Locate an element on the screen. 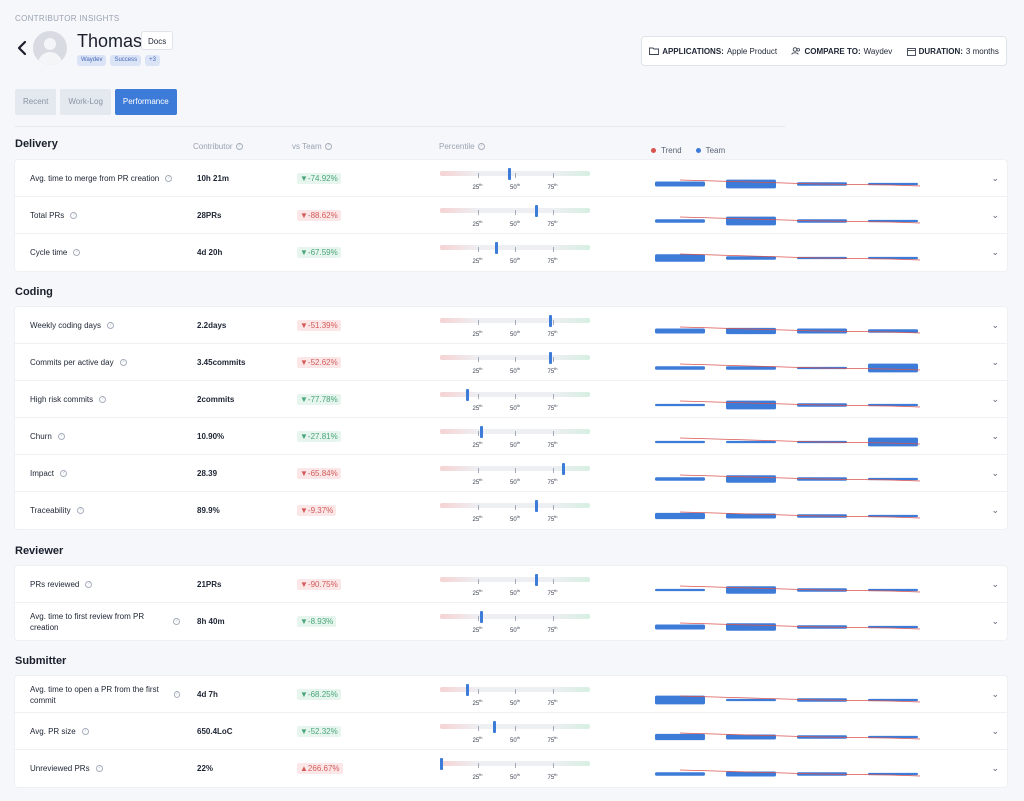  metric-row: Impact? 28.39 ▼-65.84% 25th 50th 75th ⌄ is located at coordinates (511, 473).